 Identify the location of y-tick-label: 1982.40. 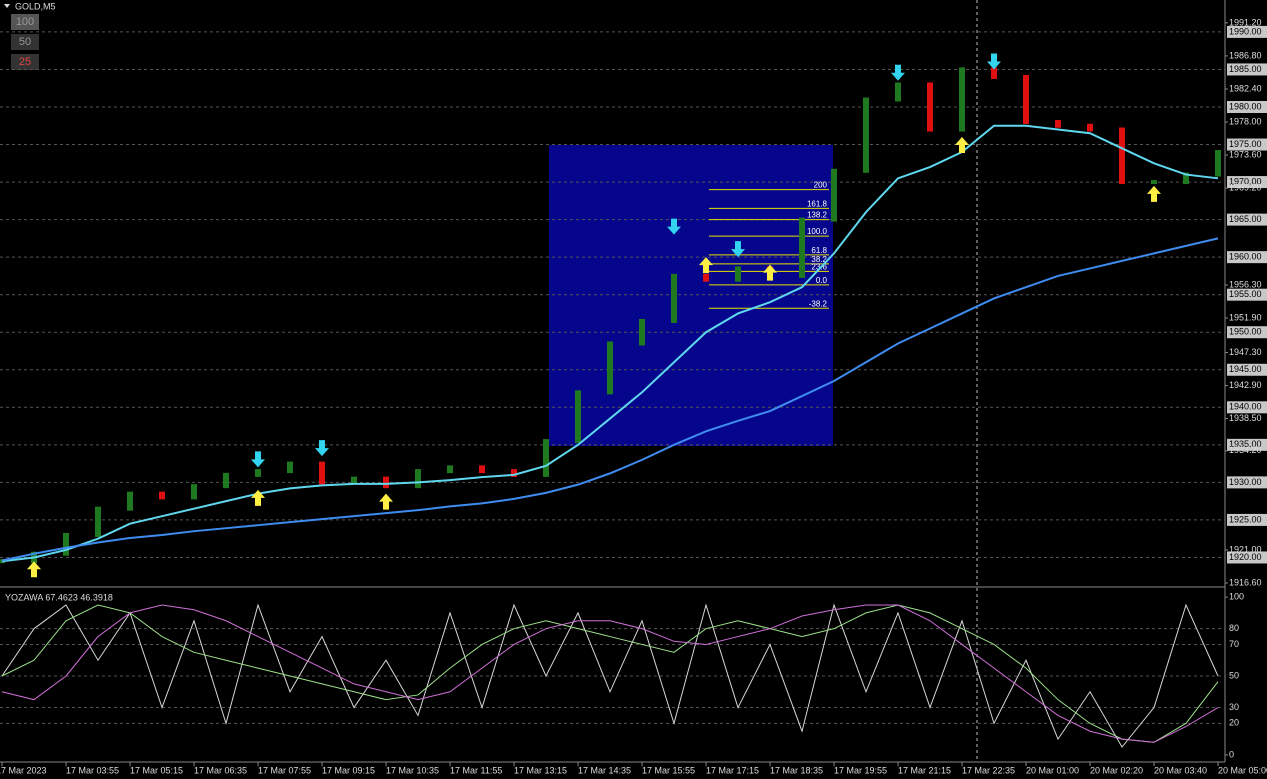
(1245, 88).